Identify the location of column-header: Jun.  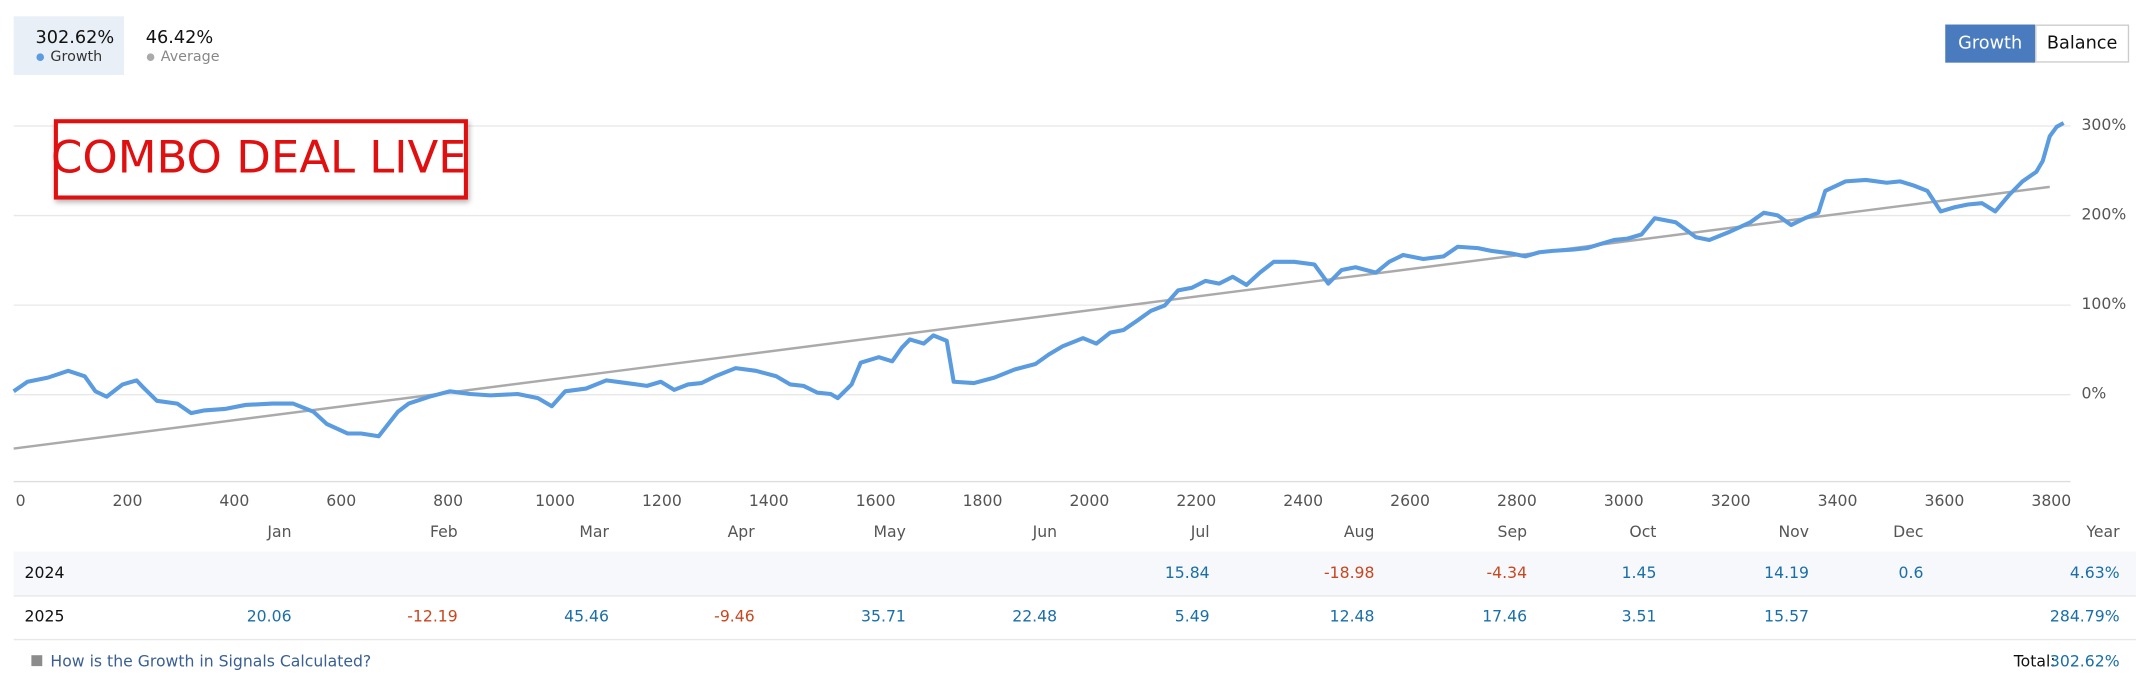
(1044, 531).